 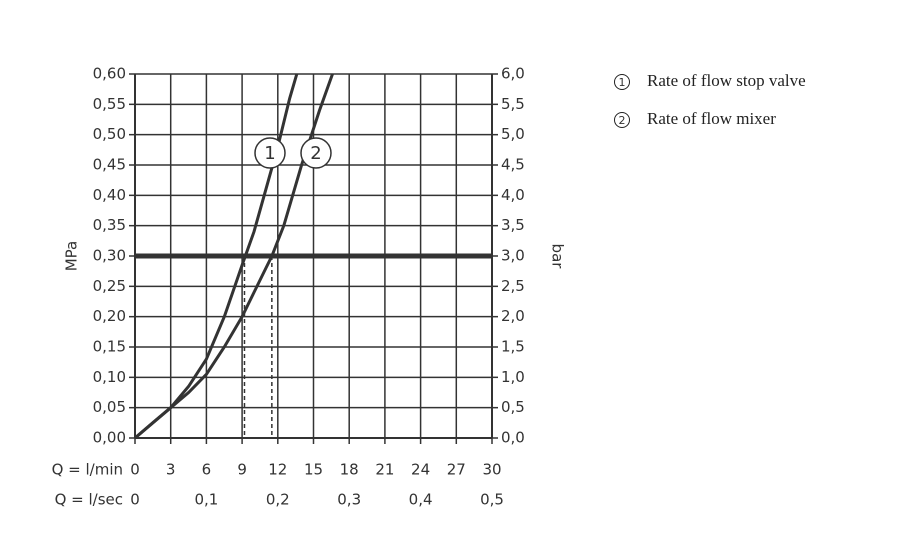 I want to click on y2-tick-label: 0,5, so click(x=513, y=407).